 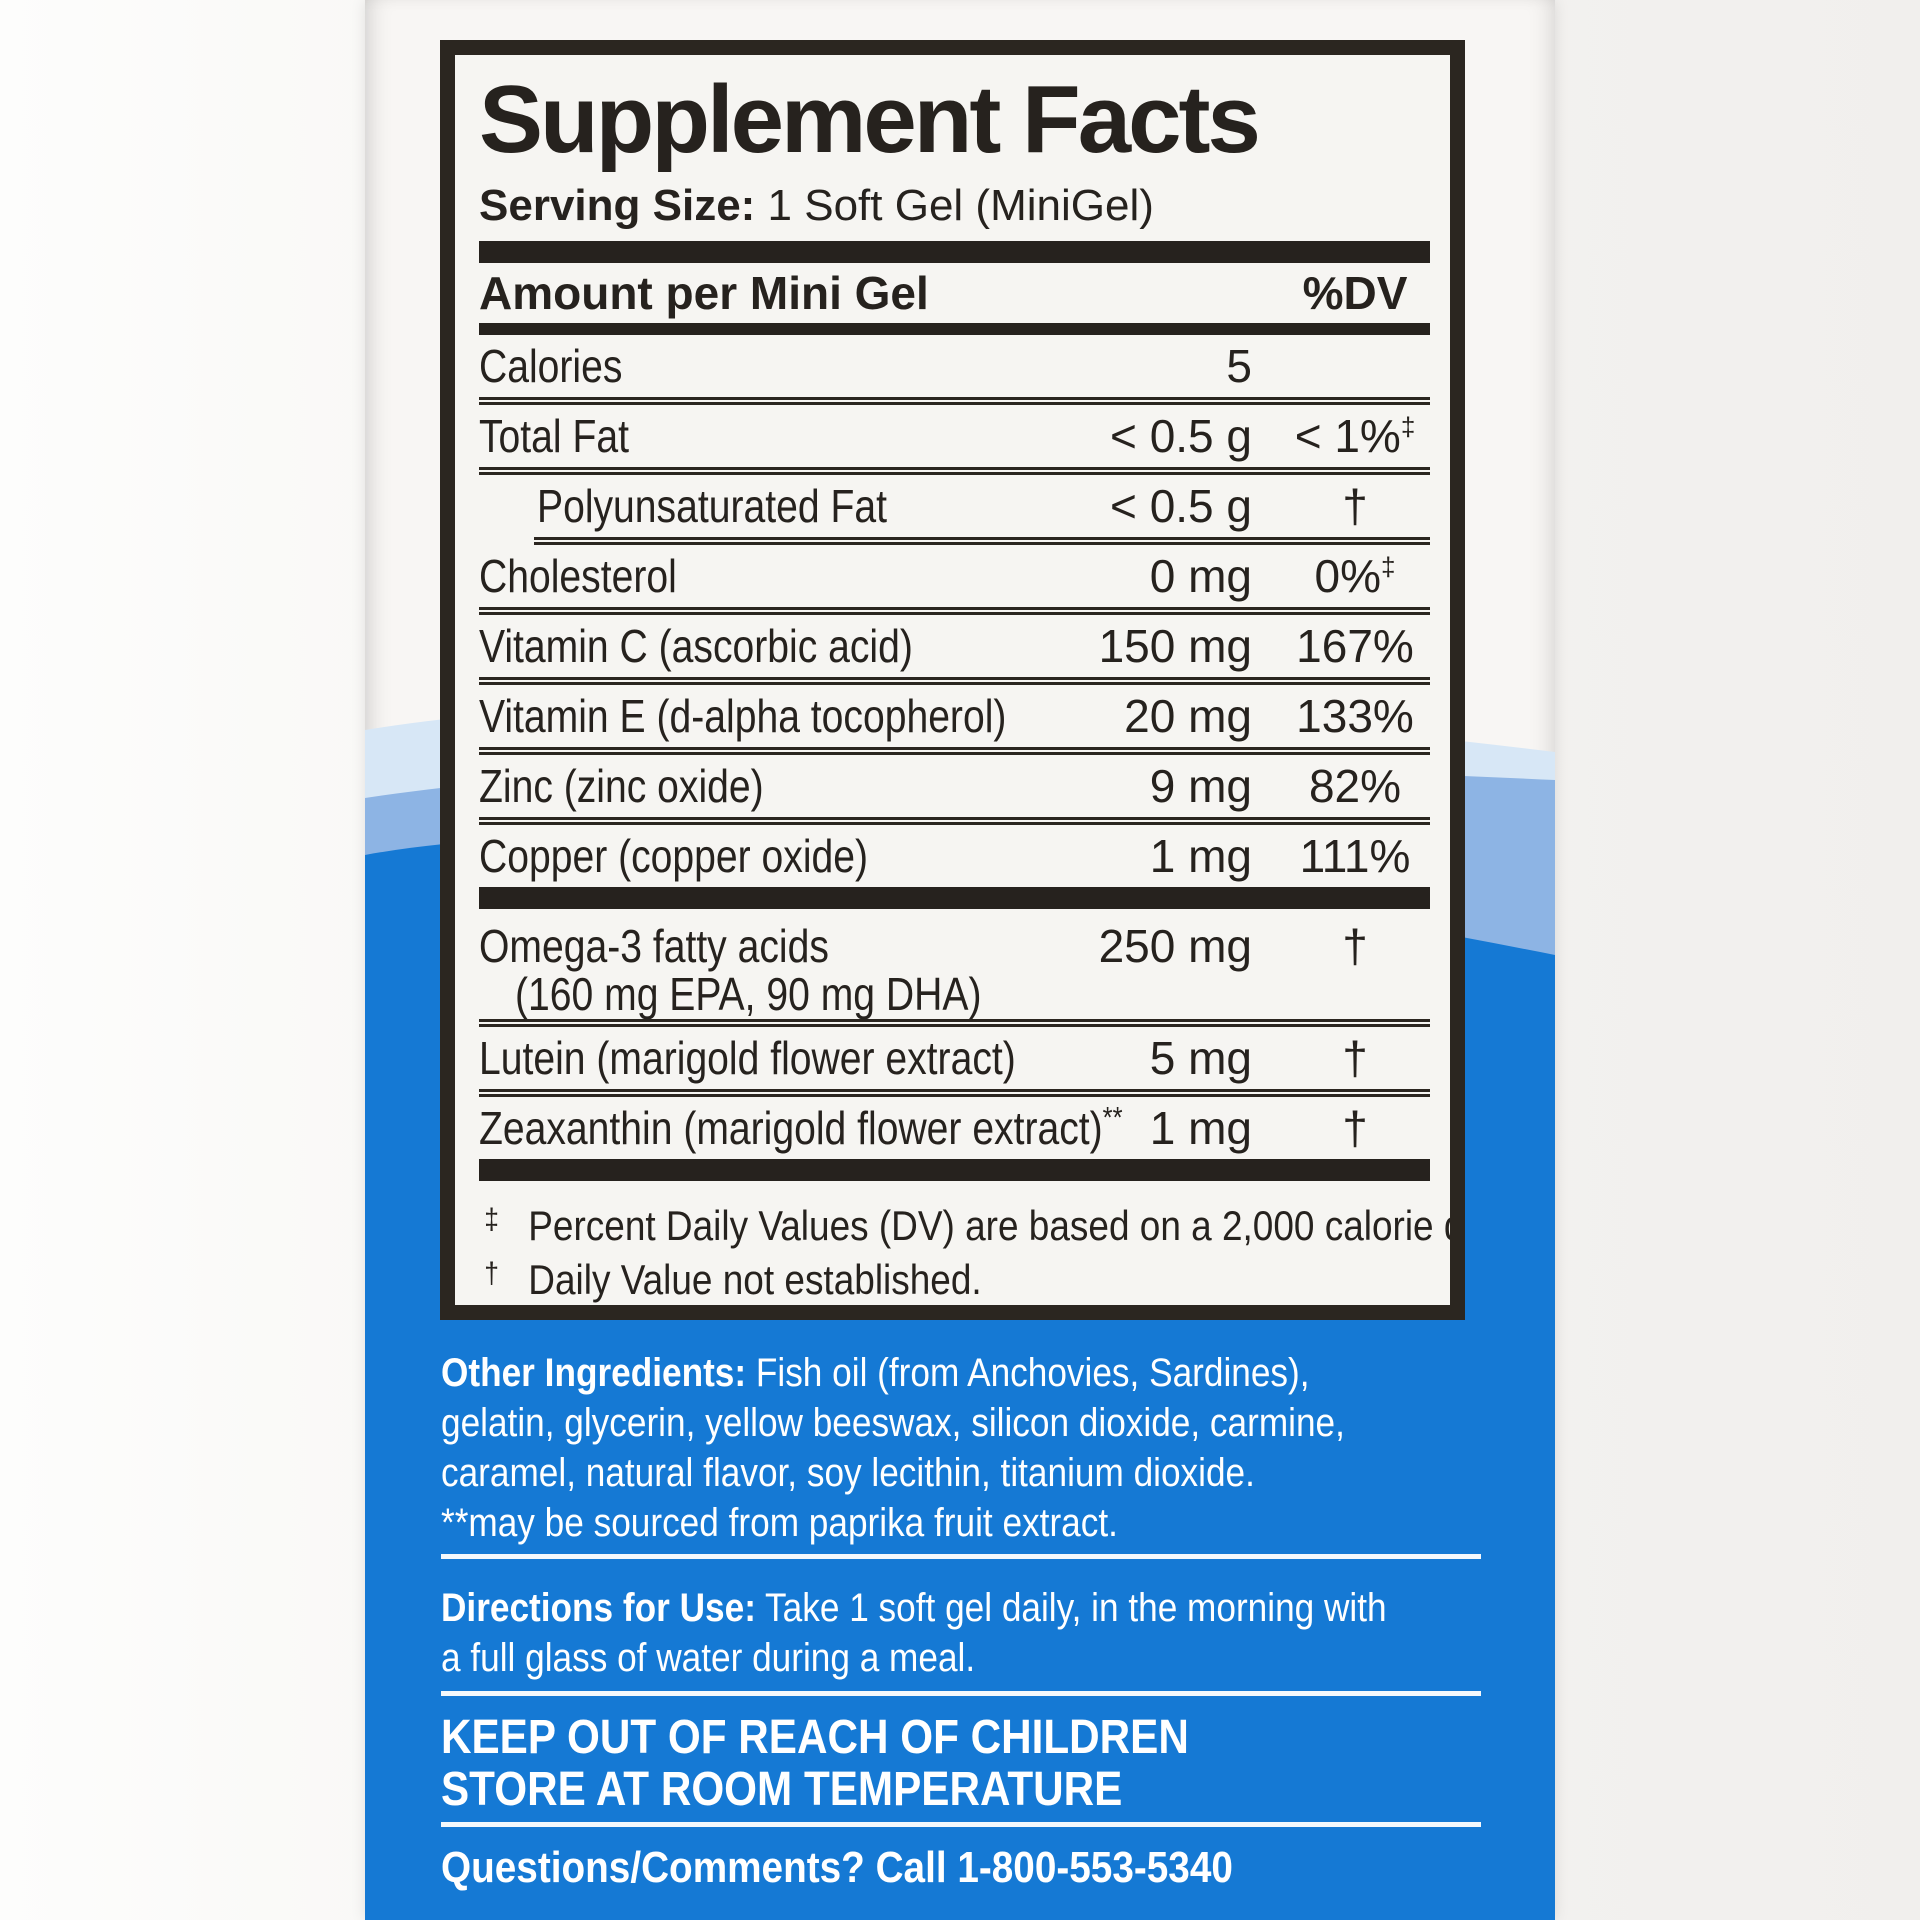 I want to click on row-dv: 0%‡, so click(x=1355, y=576).